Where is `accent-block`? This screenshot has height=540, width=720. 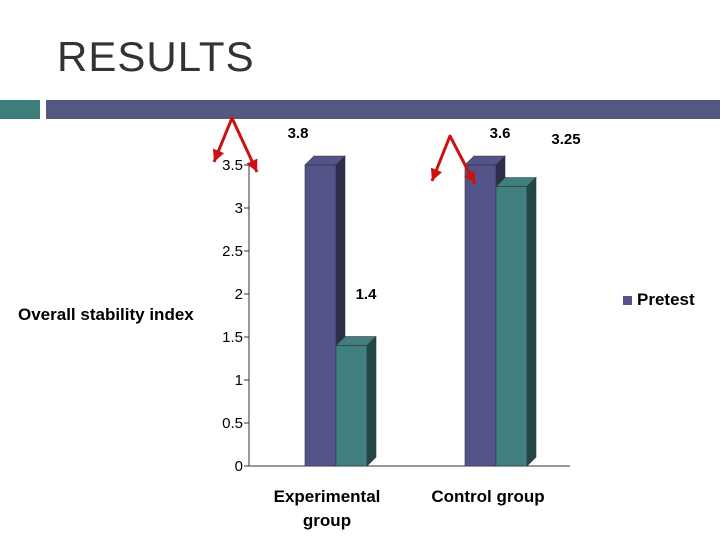
accent-block is located at coordinates (20, 109).